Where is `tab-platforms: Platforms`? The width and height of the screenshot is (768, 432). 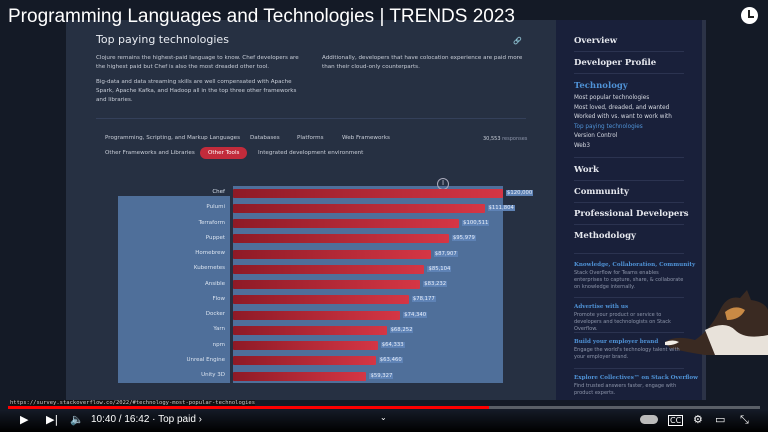
tab-platforms: Platforms is located at coordinates (310, 138).